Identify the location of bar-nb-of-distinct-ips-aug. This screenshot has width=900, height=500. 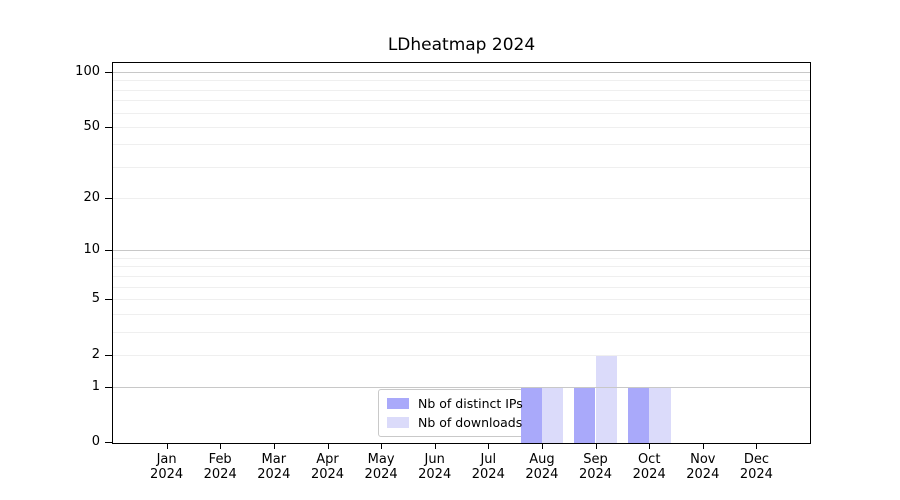
(531, 415).